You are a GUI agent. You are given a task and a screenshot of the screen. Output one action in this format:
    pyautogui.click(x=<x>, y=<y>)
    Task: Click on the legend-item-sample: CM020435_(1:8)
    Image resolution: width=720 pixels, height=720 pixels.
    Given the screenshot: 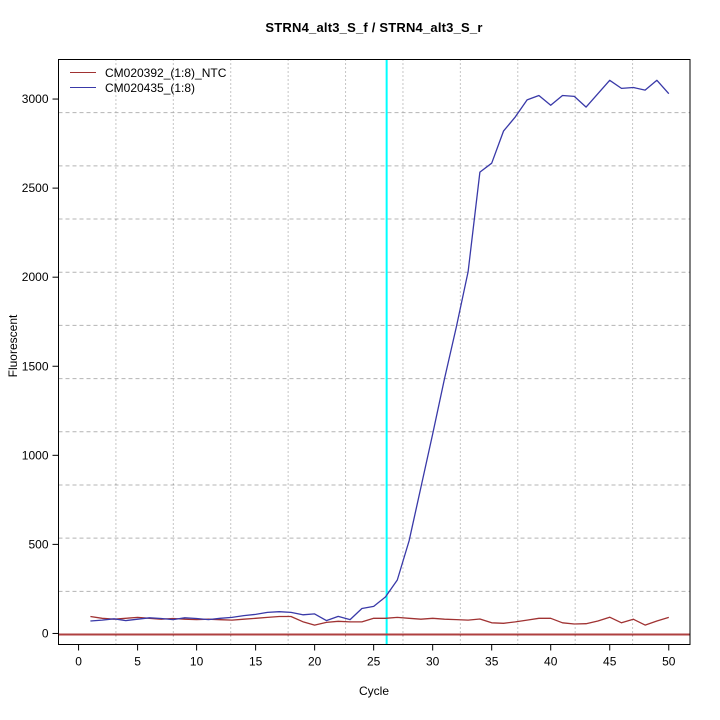 What is the action you would take?
    pyautogui.click(x=148, y=87)
    